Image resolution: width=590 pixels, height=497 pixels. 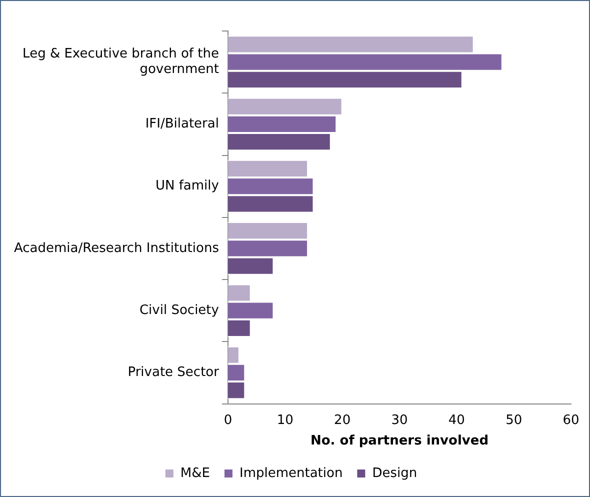 What do you see at coordinates (399, 420) in the screenshot?
I see `x-tick-label: 30` at bounding box center [399, 420].